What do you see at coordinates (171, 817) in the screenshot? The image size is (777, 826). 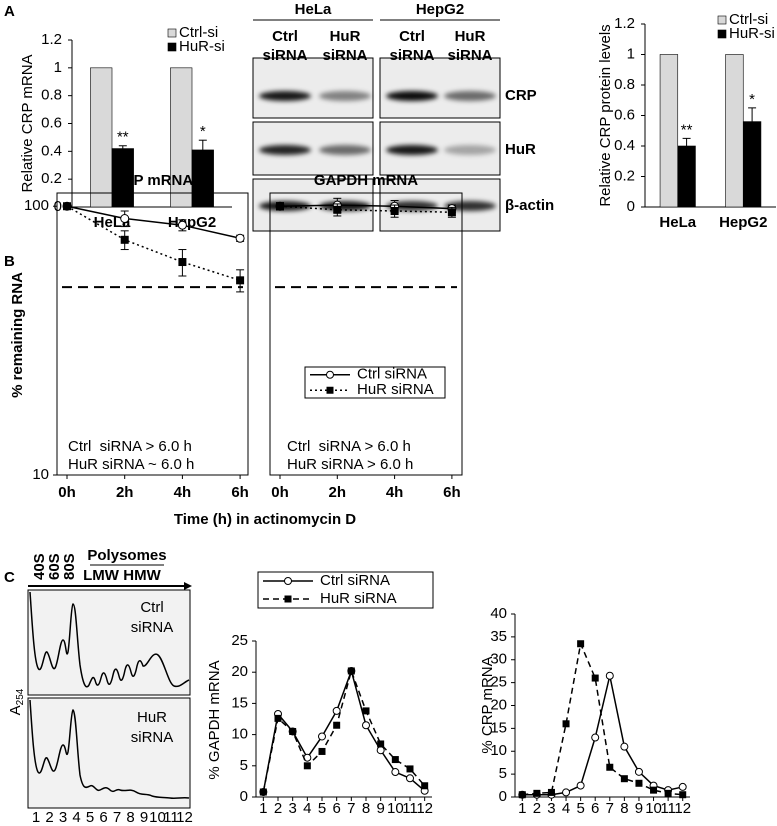 I see `fraction-label: 11` at bounding box center [171, 817].